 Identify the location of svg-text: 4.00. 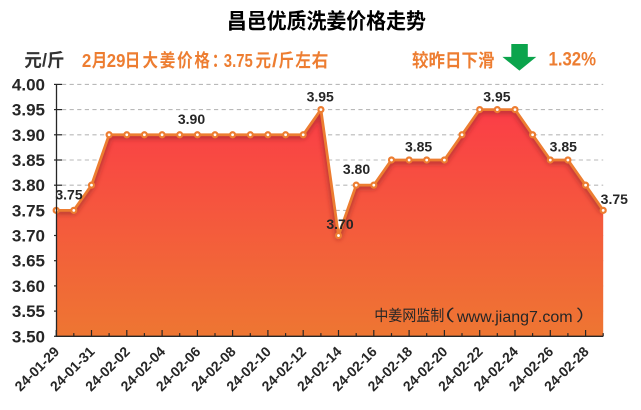
(28, 84).